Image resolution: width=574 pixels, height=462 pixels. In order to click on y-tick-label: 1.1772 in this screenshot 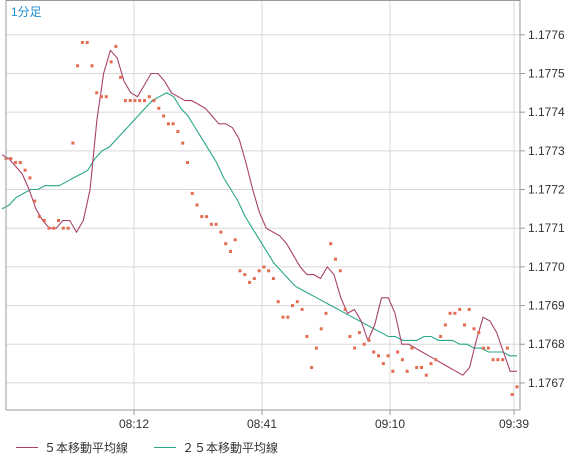, I will do `click(546, 190)`.